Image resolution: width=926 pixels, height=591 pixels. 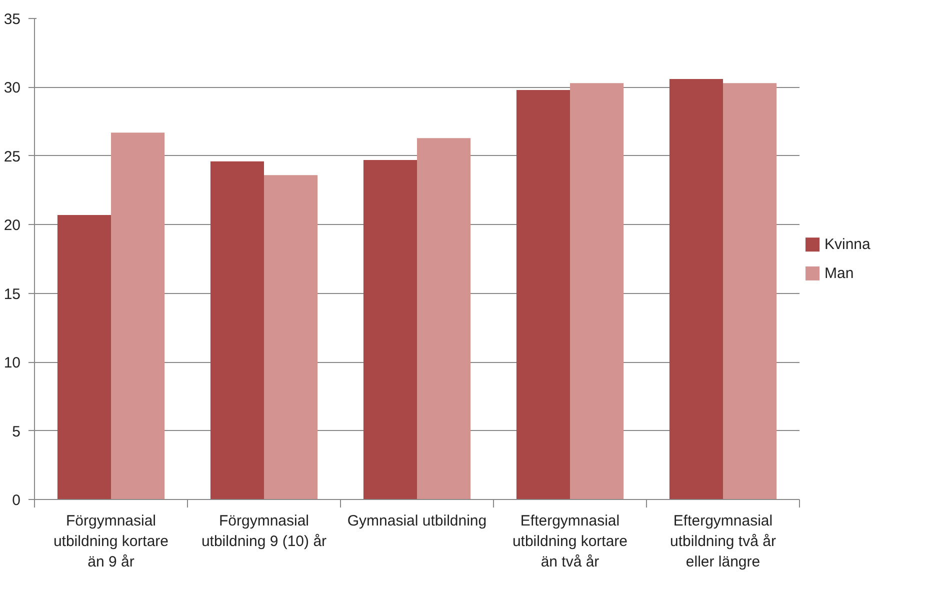 I want to click on x-tick-label: Eftergymnasial utbildning två år eller längre, so click(x=723, y=541).